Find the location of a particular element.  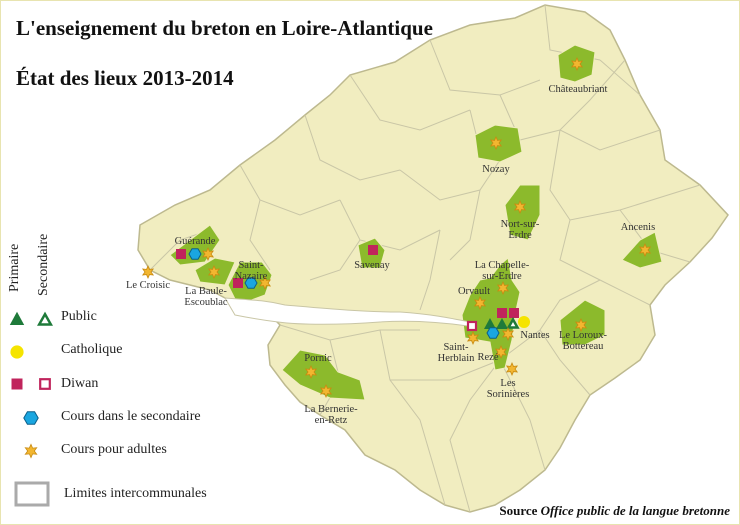

place-label-line: La Baule- is located at coordinates (206, 291).